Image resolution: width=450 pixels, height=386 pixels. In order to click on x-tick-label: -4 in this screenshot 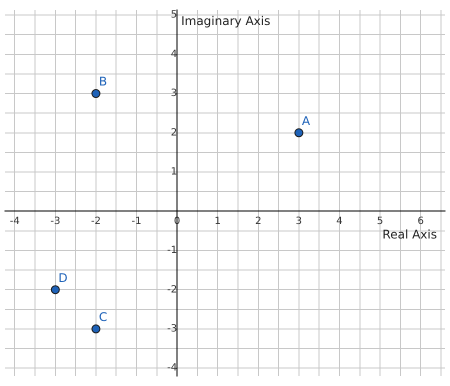, I will do `click(15, 221)`.